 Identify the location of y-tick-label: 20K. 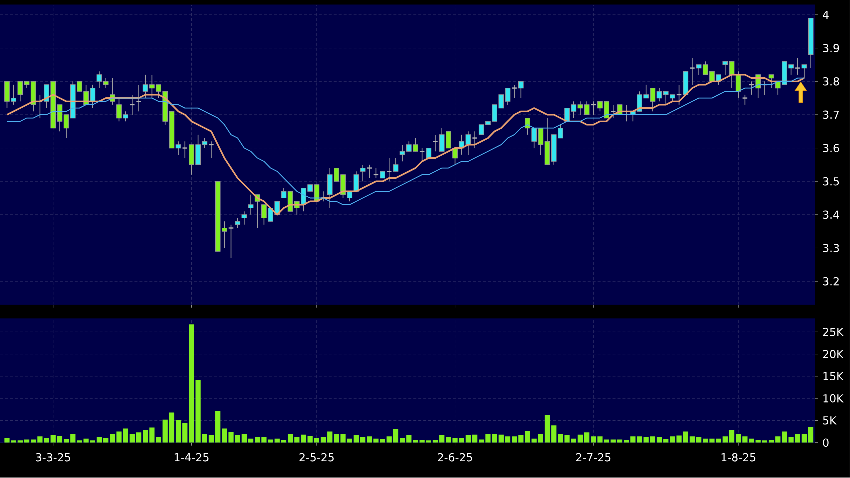
(833, 354).